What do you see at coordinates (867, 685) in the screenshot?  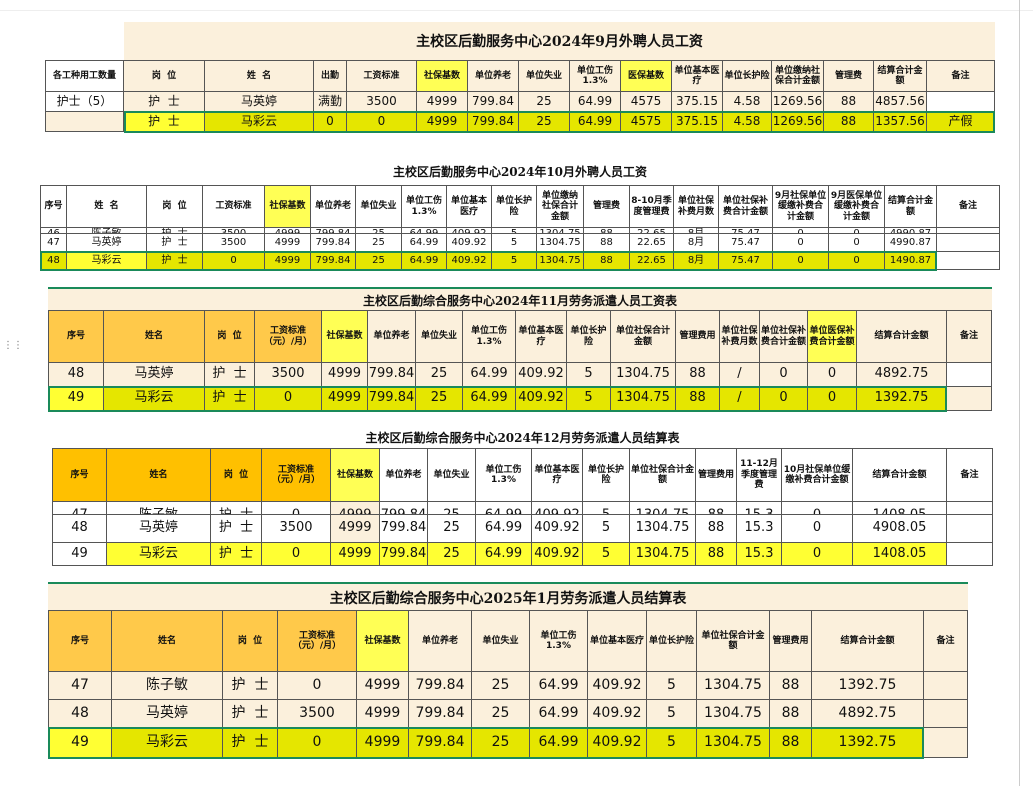 I see `cell-value: 1392.75` at bounding box center [867, 685].